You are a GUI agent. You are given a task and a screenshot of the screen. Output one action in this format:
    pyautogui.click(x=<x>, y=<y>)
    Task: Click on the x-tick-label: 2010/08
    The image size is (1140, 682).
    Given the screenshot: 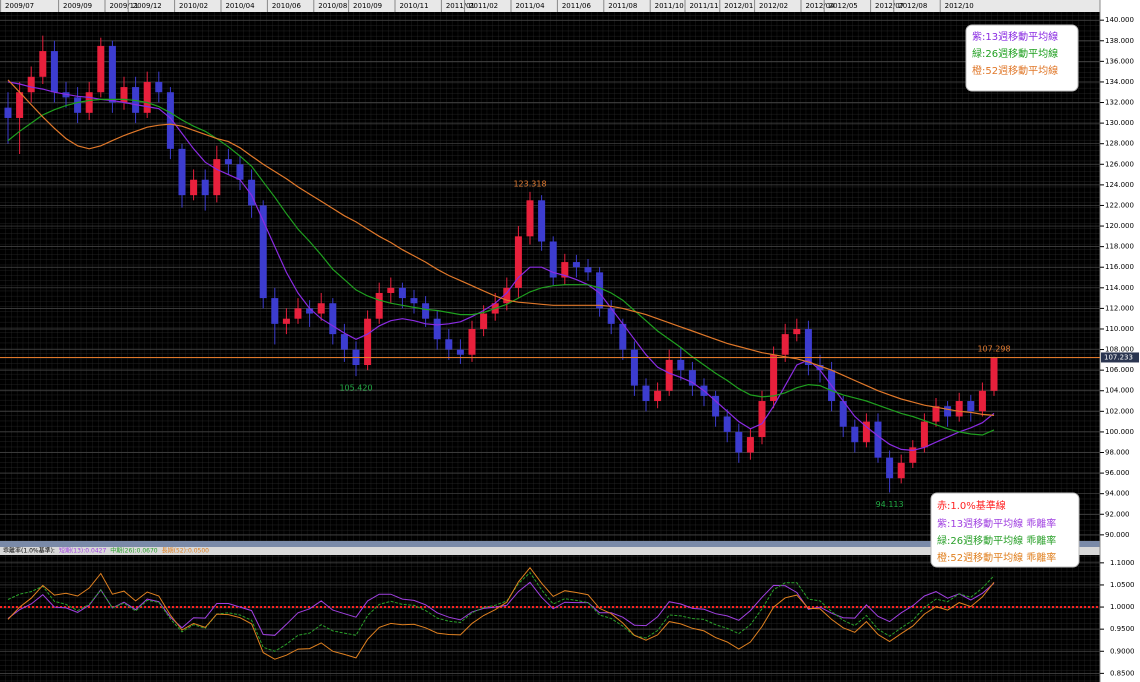 What is the action you would take?
    pyautogui.click(x=332, y=6)
    